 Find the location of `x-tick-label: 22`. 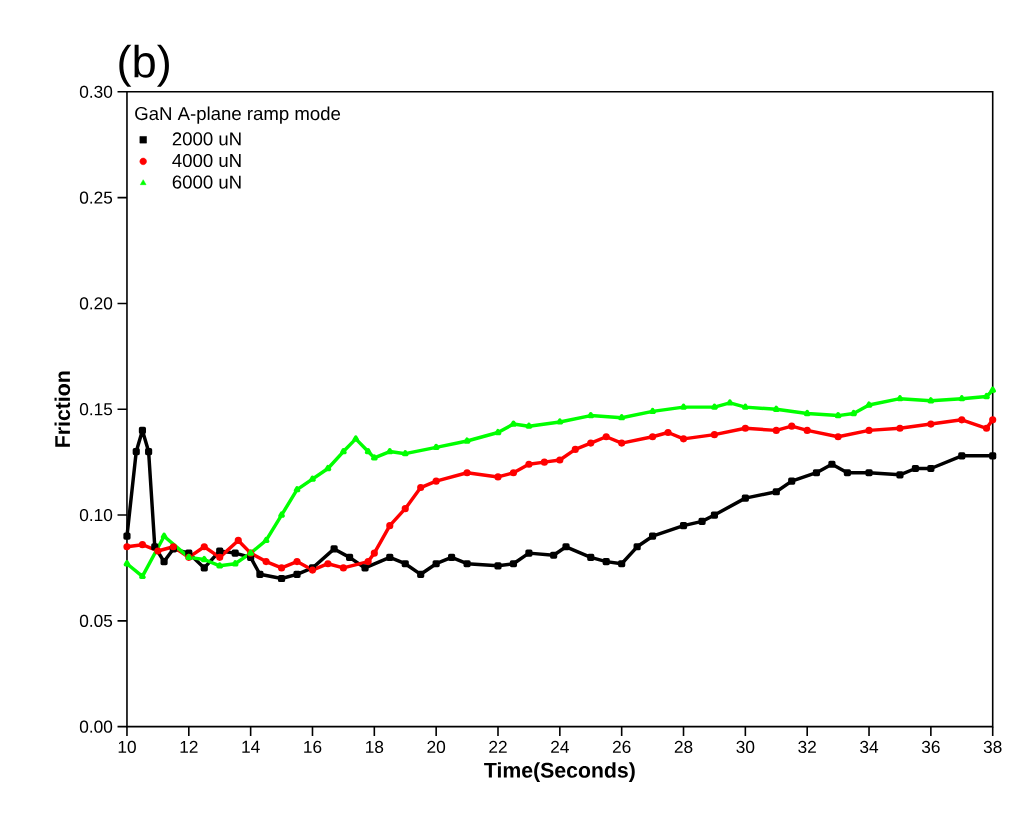

x-tick-label: 22 is located at coordinates (498, 746).